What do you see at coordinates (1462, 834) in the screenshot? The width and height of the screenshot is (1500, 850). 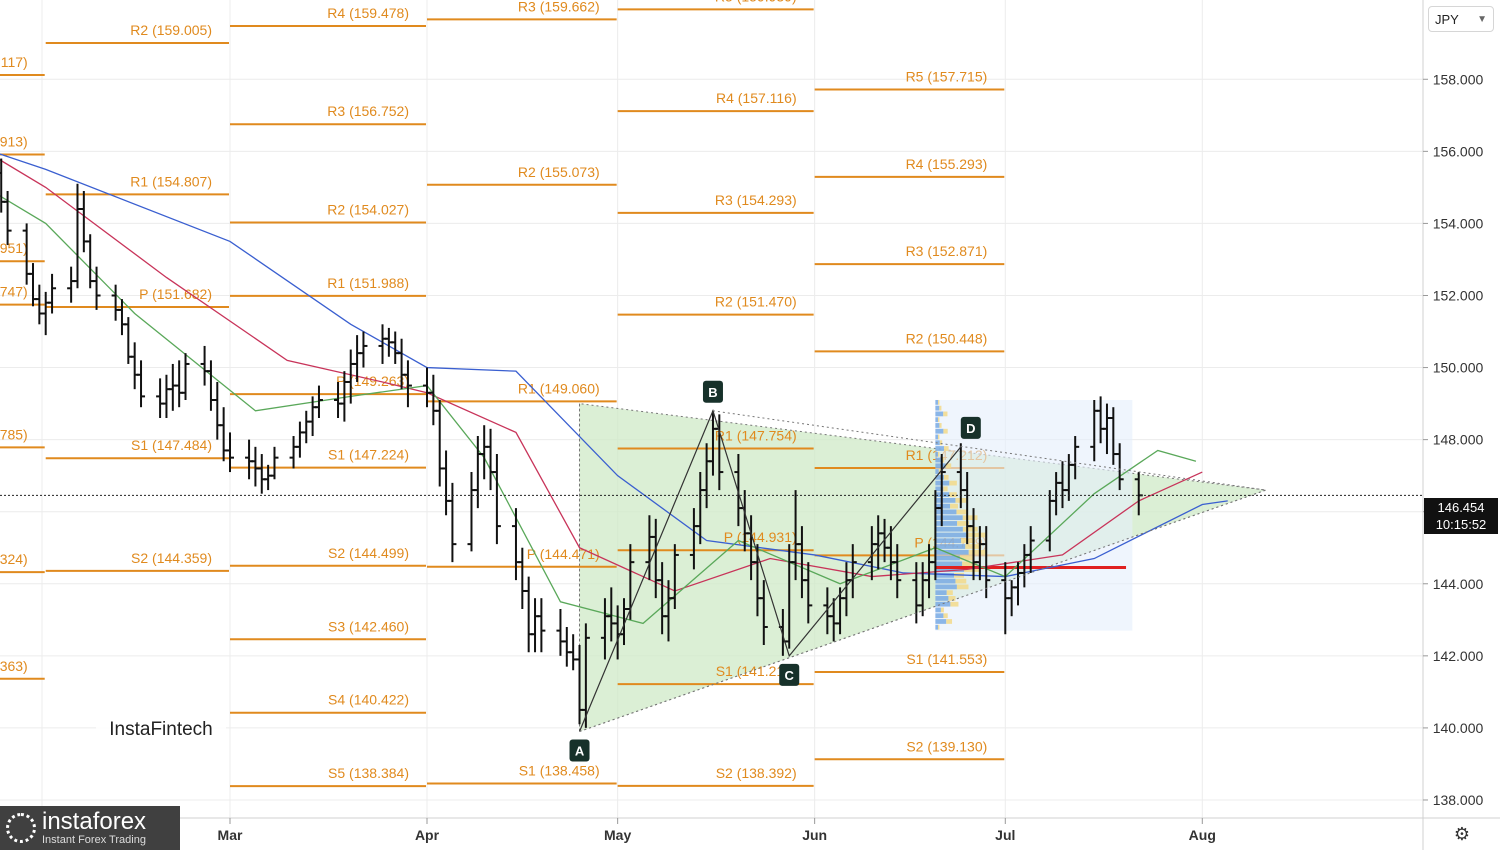 I see `gear-icon: ⚙` at bounding box center [1462, 834].